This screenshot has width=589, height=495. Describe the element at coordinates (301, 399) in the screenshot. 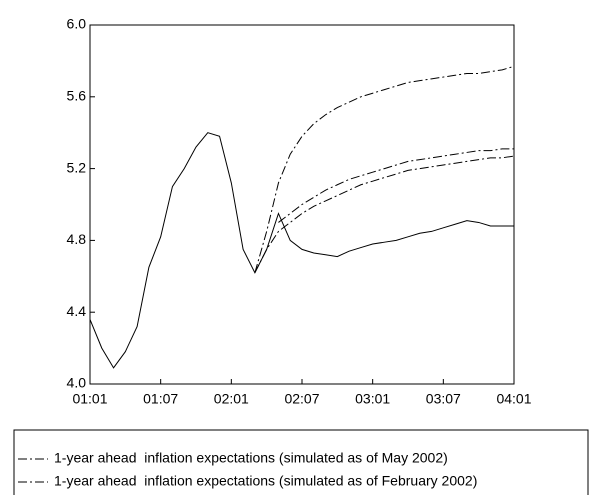

I see `x-tick-label: 02:07` at that location.